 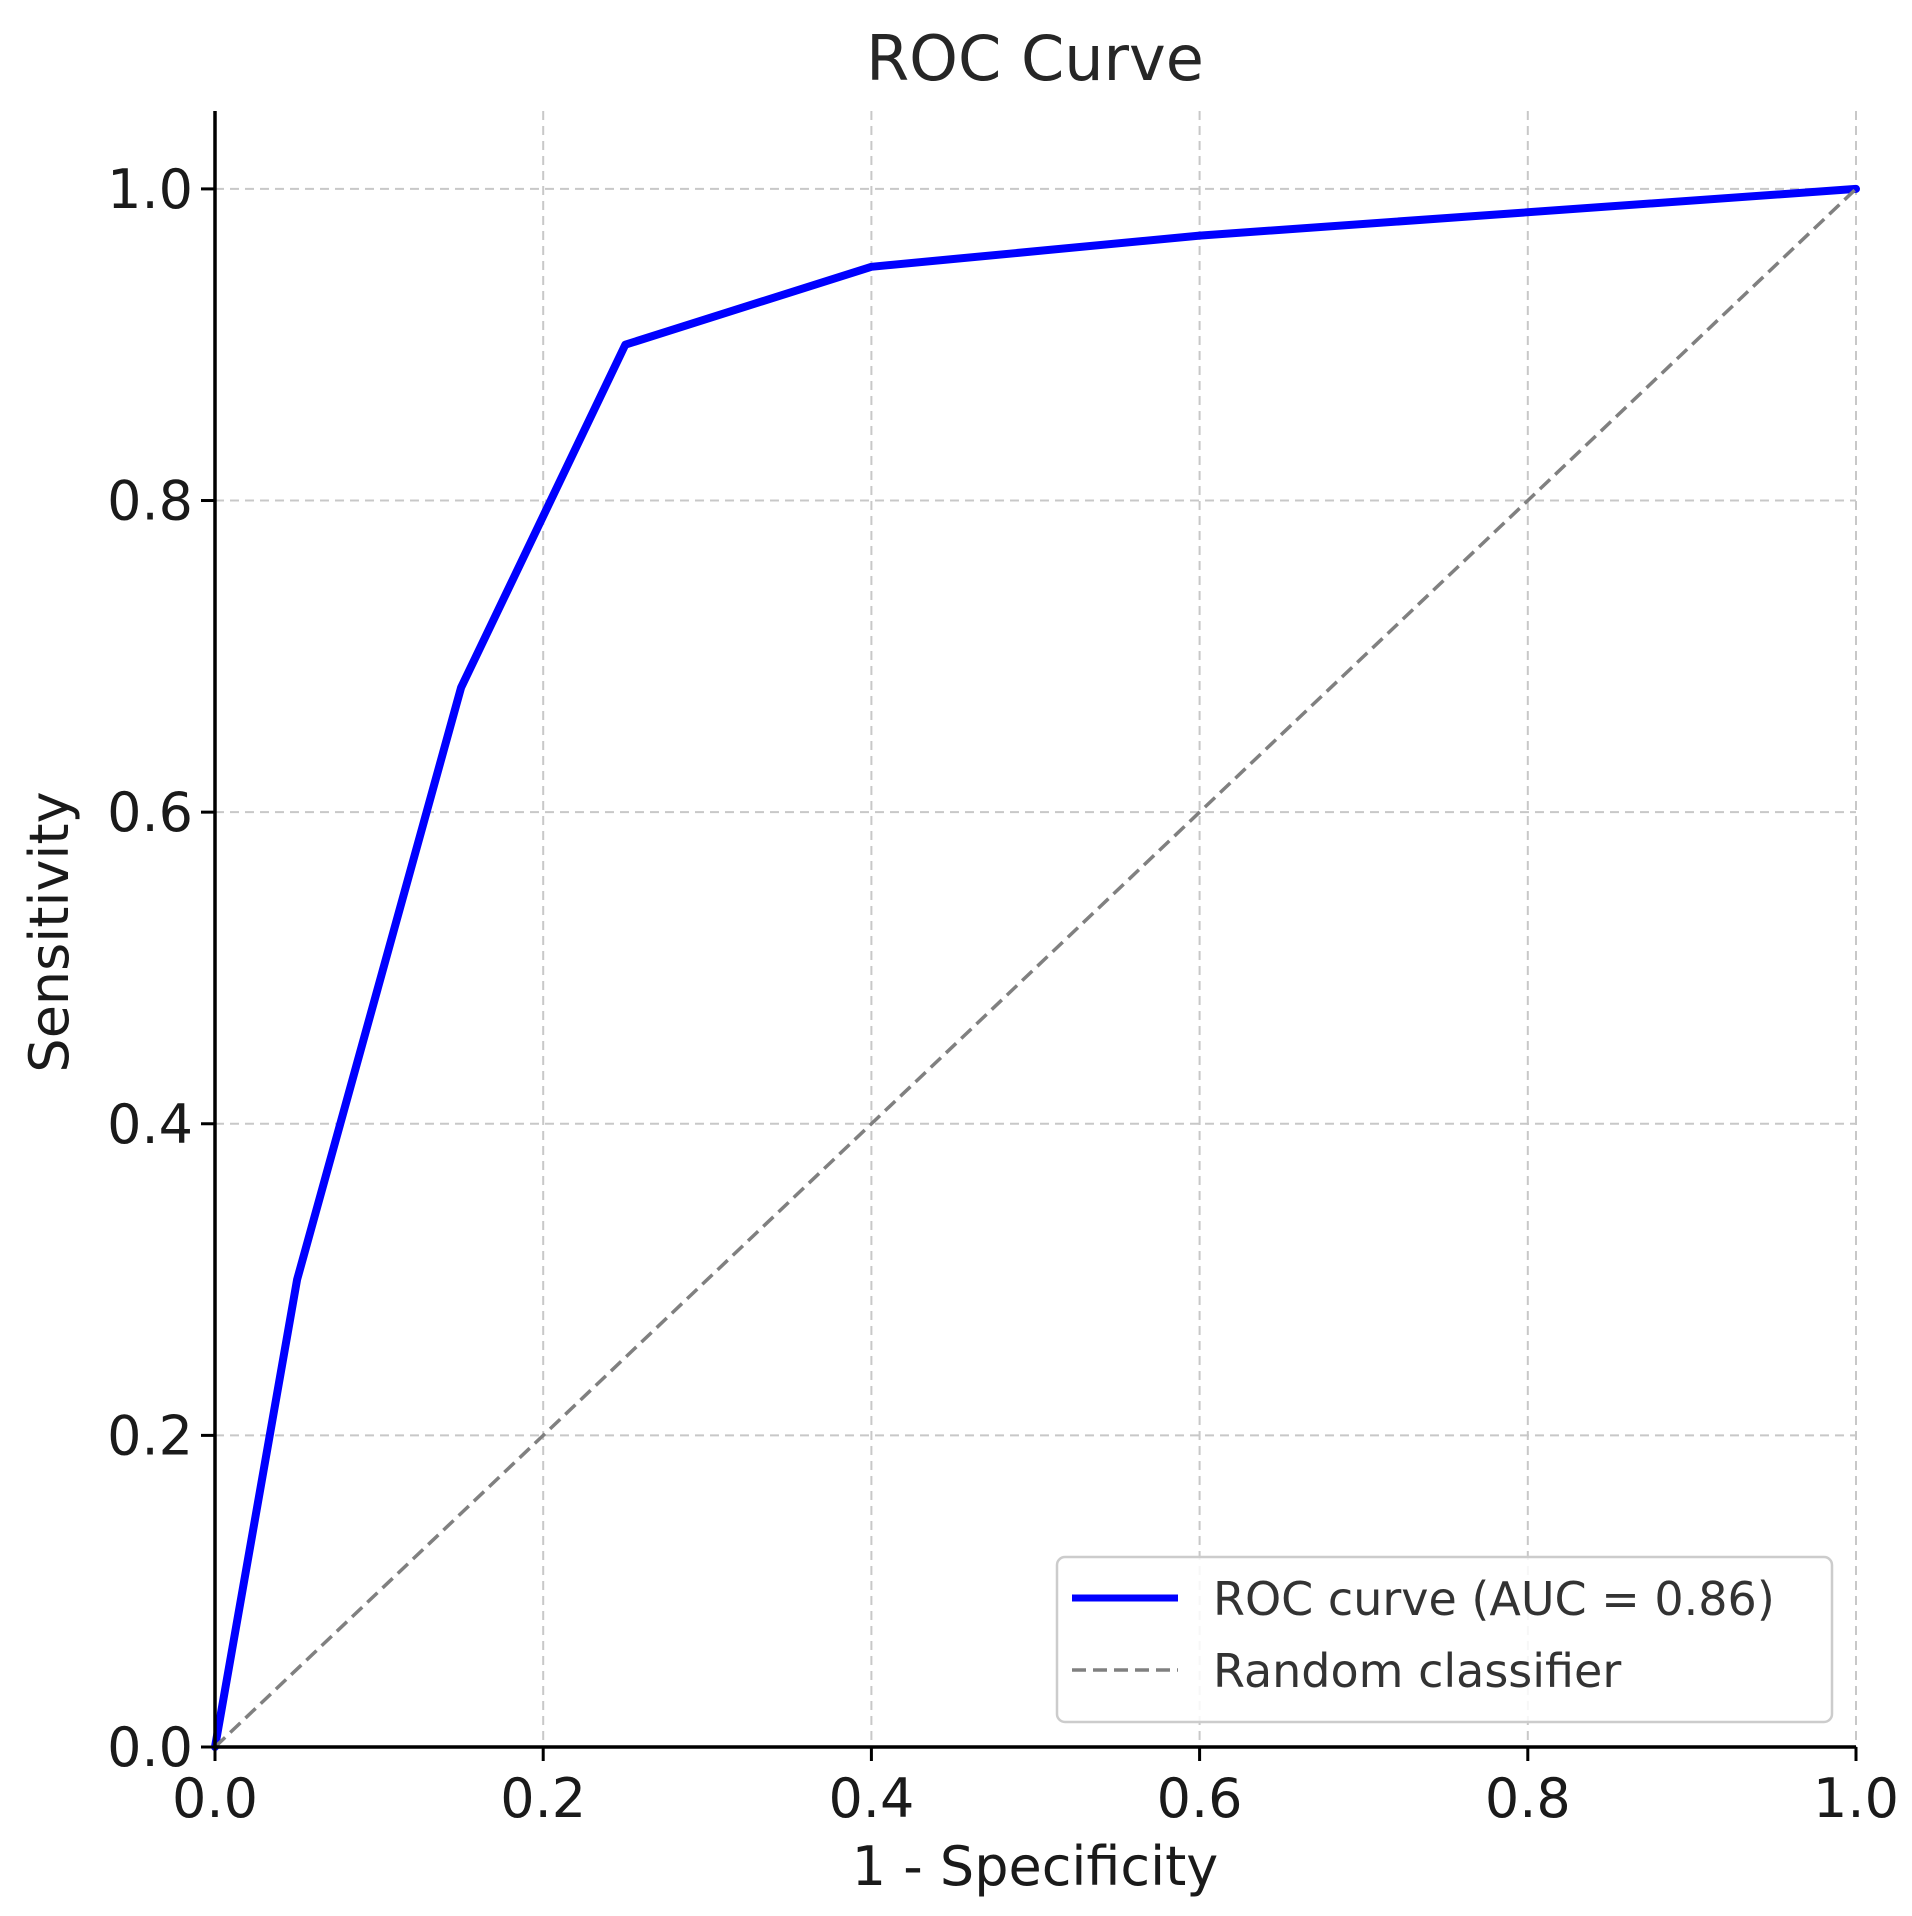 What do you see at coordinates (1200, 1798) in the screenshot?
I see `x-tick-label-3: 0.6` at bounding box center [1200, 1798].